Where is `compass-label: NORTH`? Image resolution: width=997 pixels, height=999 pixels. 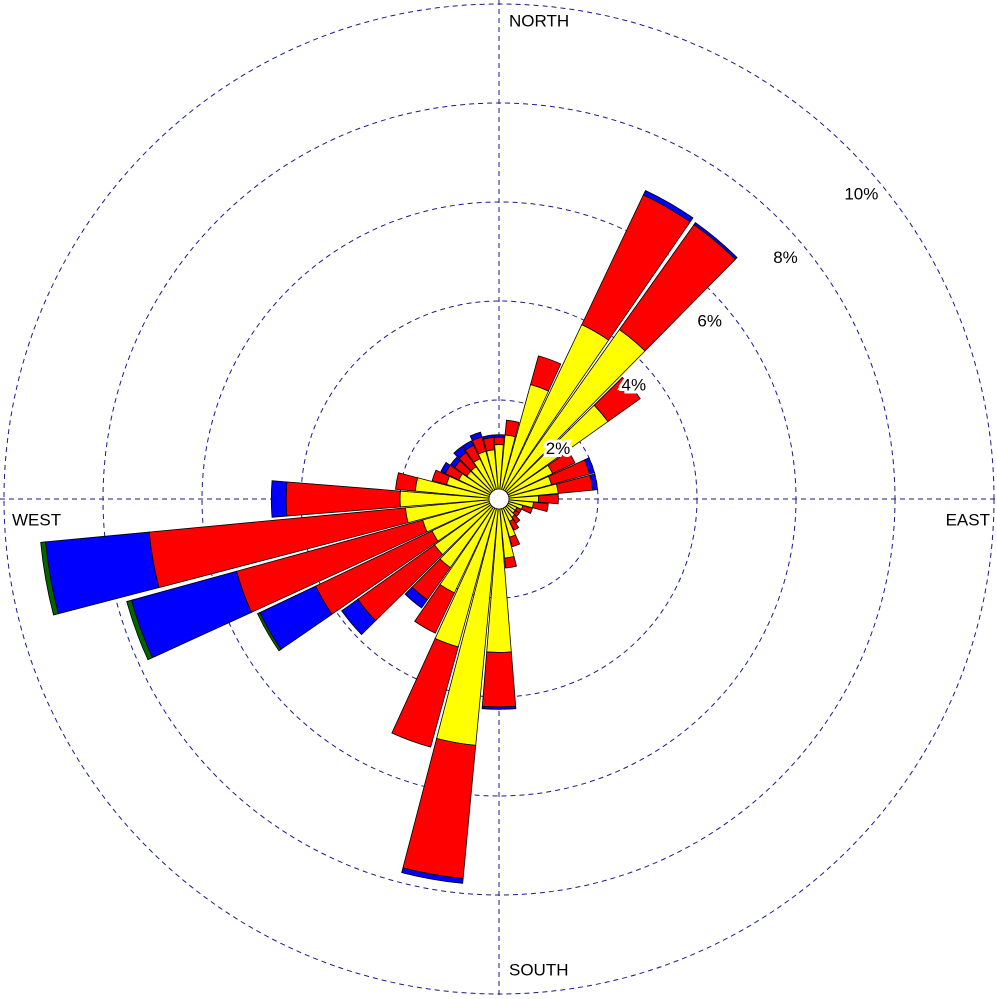 compass-label: NORTH is located at coordinates (539, 20).